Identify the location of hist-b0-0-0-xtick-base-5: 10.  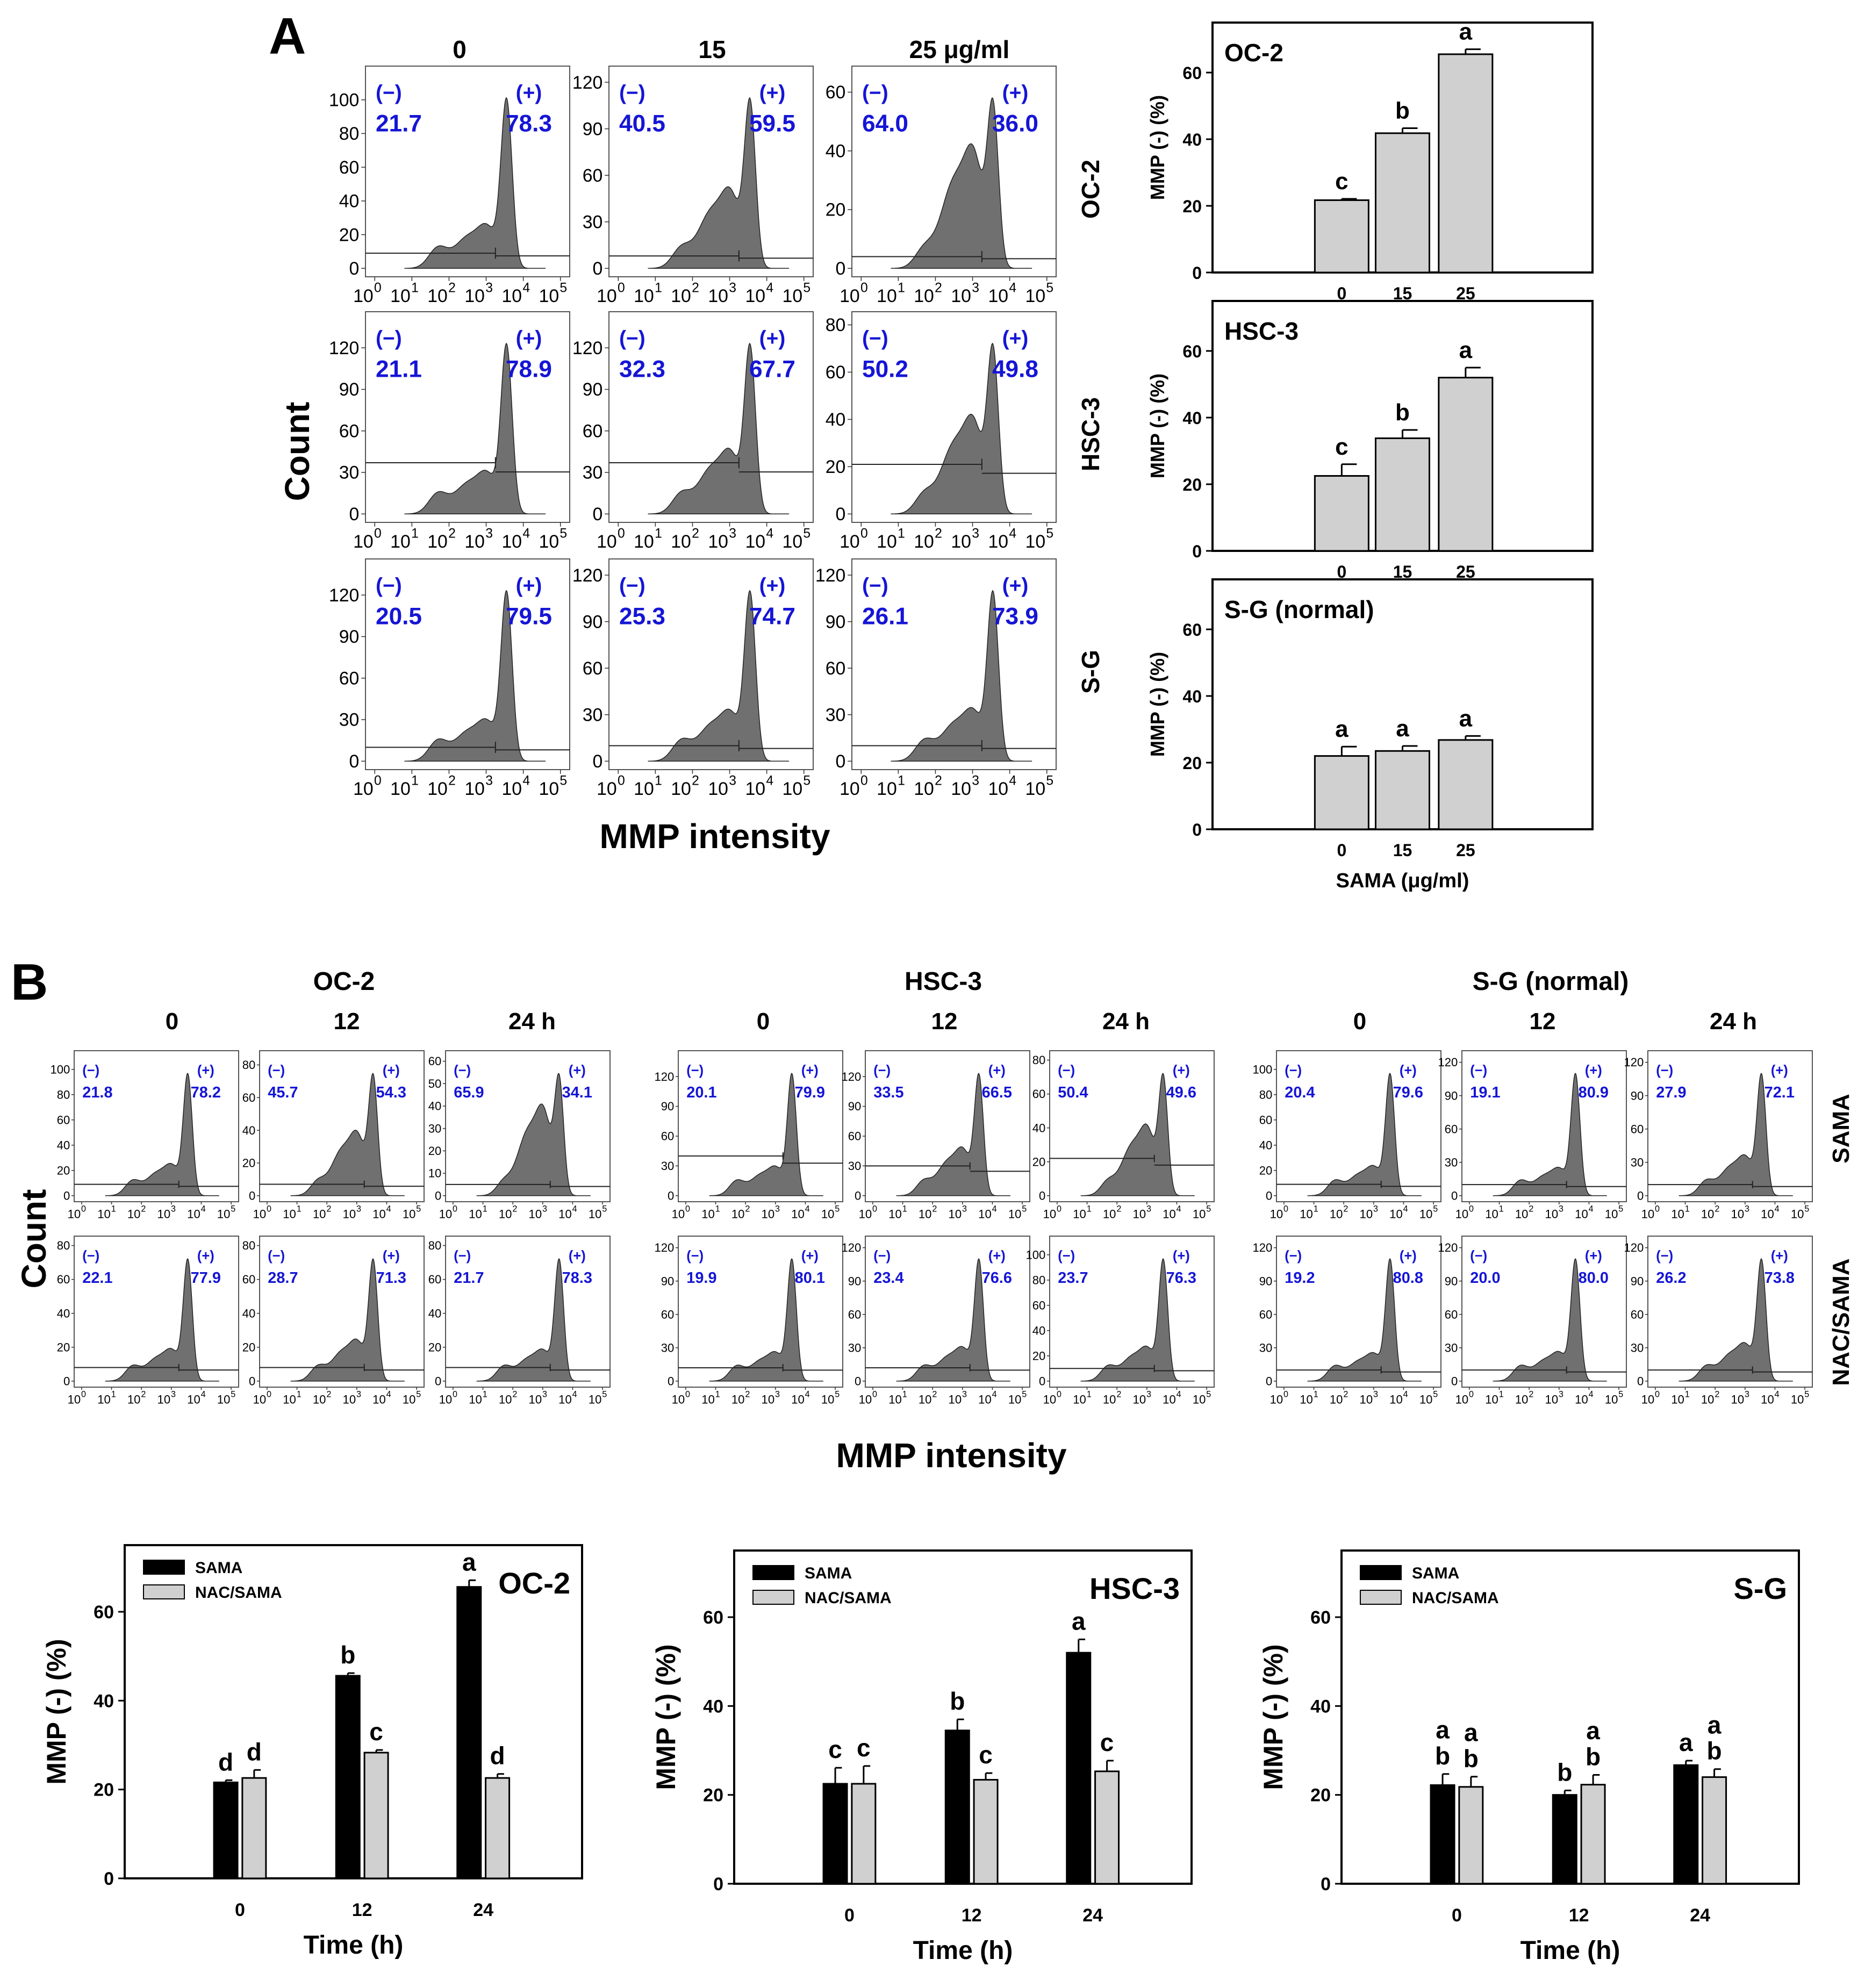
(224, 1214).